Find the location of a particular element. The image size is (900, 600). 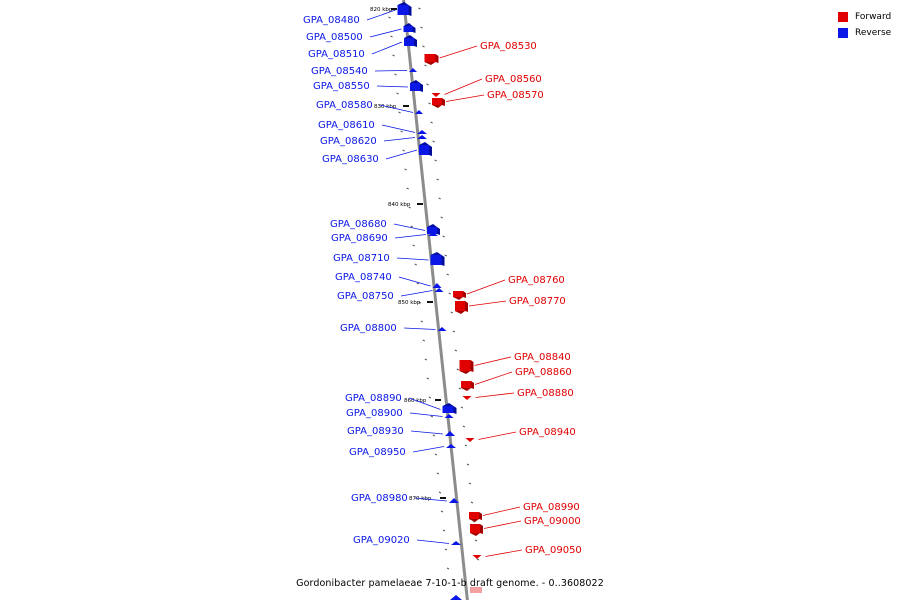

gene-label: GPA_08610 is located at coordinates (346, 125).